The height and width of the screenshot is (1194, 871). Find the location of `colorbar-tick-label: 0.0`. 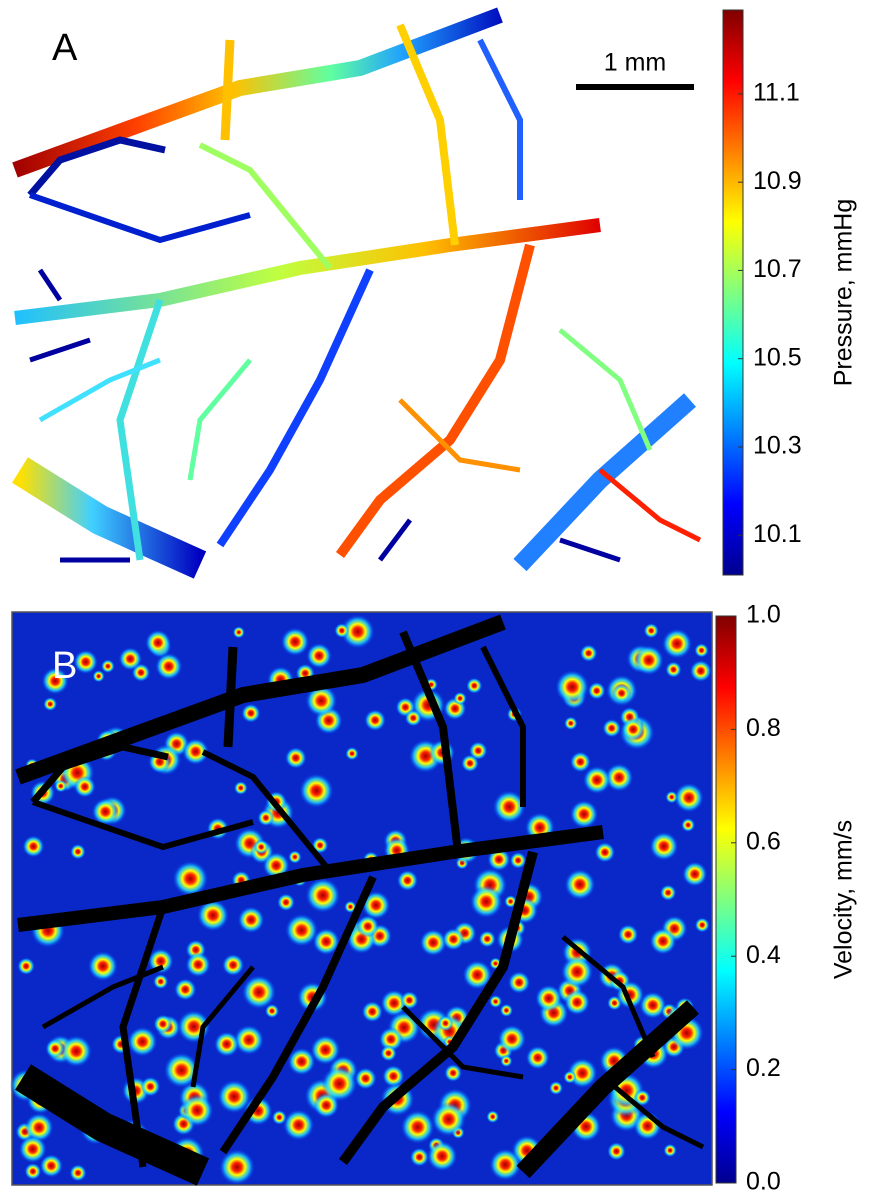

colorbar-tick-label: 0.0 is located at coordinates (763, 1181).